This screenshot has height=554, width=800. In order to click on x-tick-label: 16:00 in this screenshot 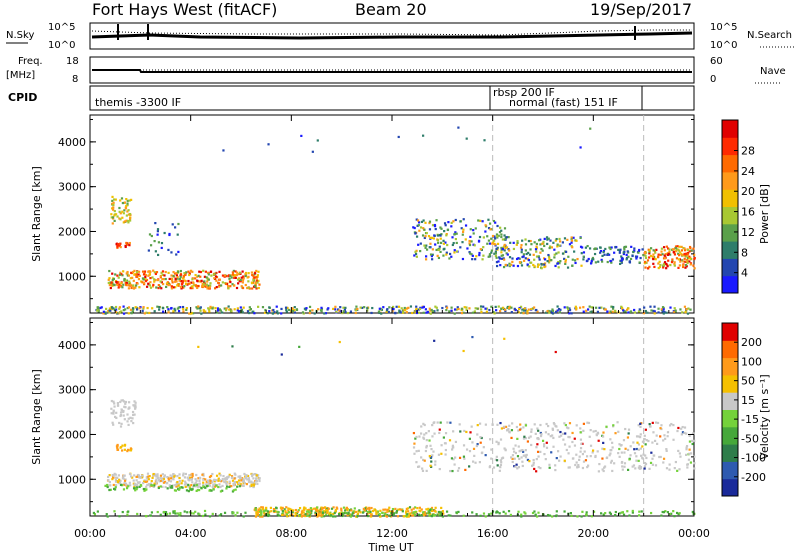, I will do `click(493, 533)`.